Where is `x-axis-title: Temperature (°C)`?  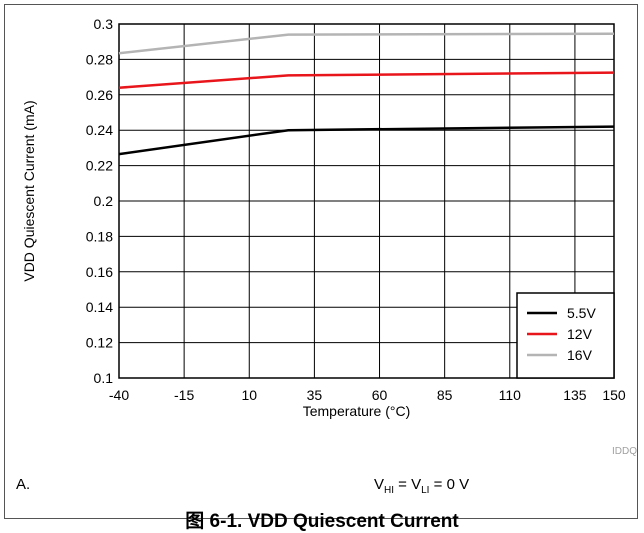
x-axis-title: Temperature (°C) is located at coordinates (357, 411).